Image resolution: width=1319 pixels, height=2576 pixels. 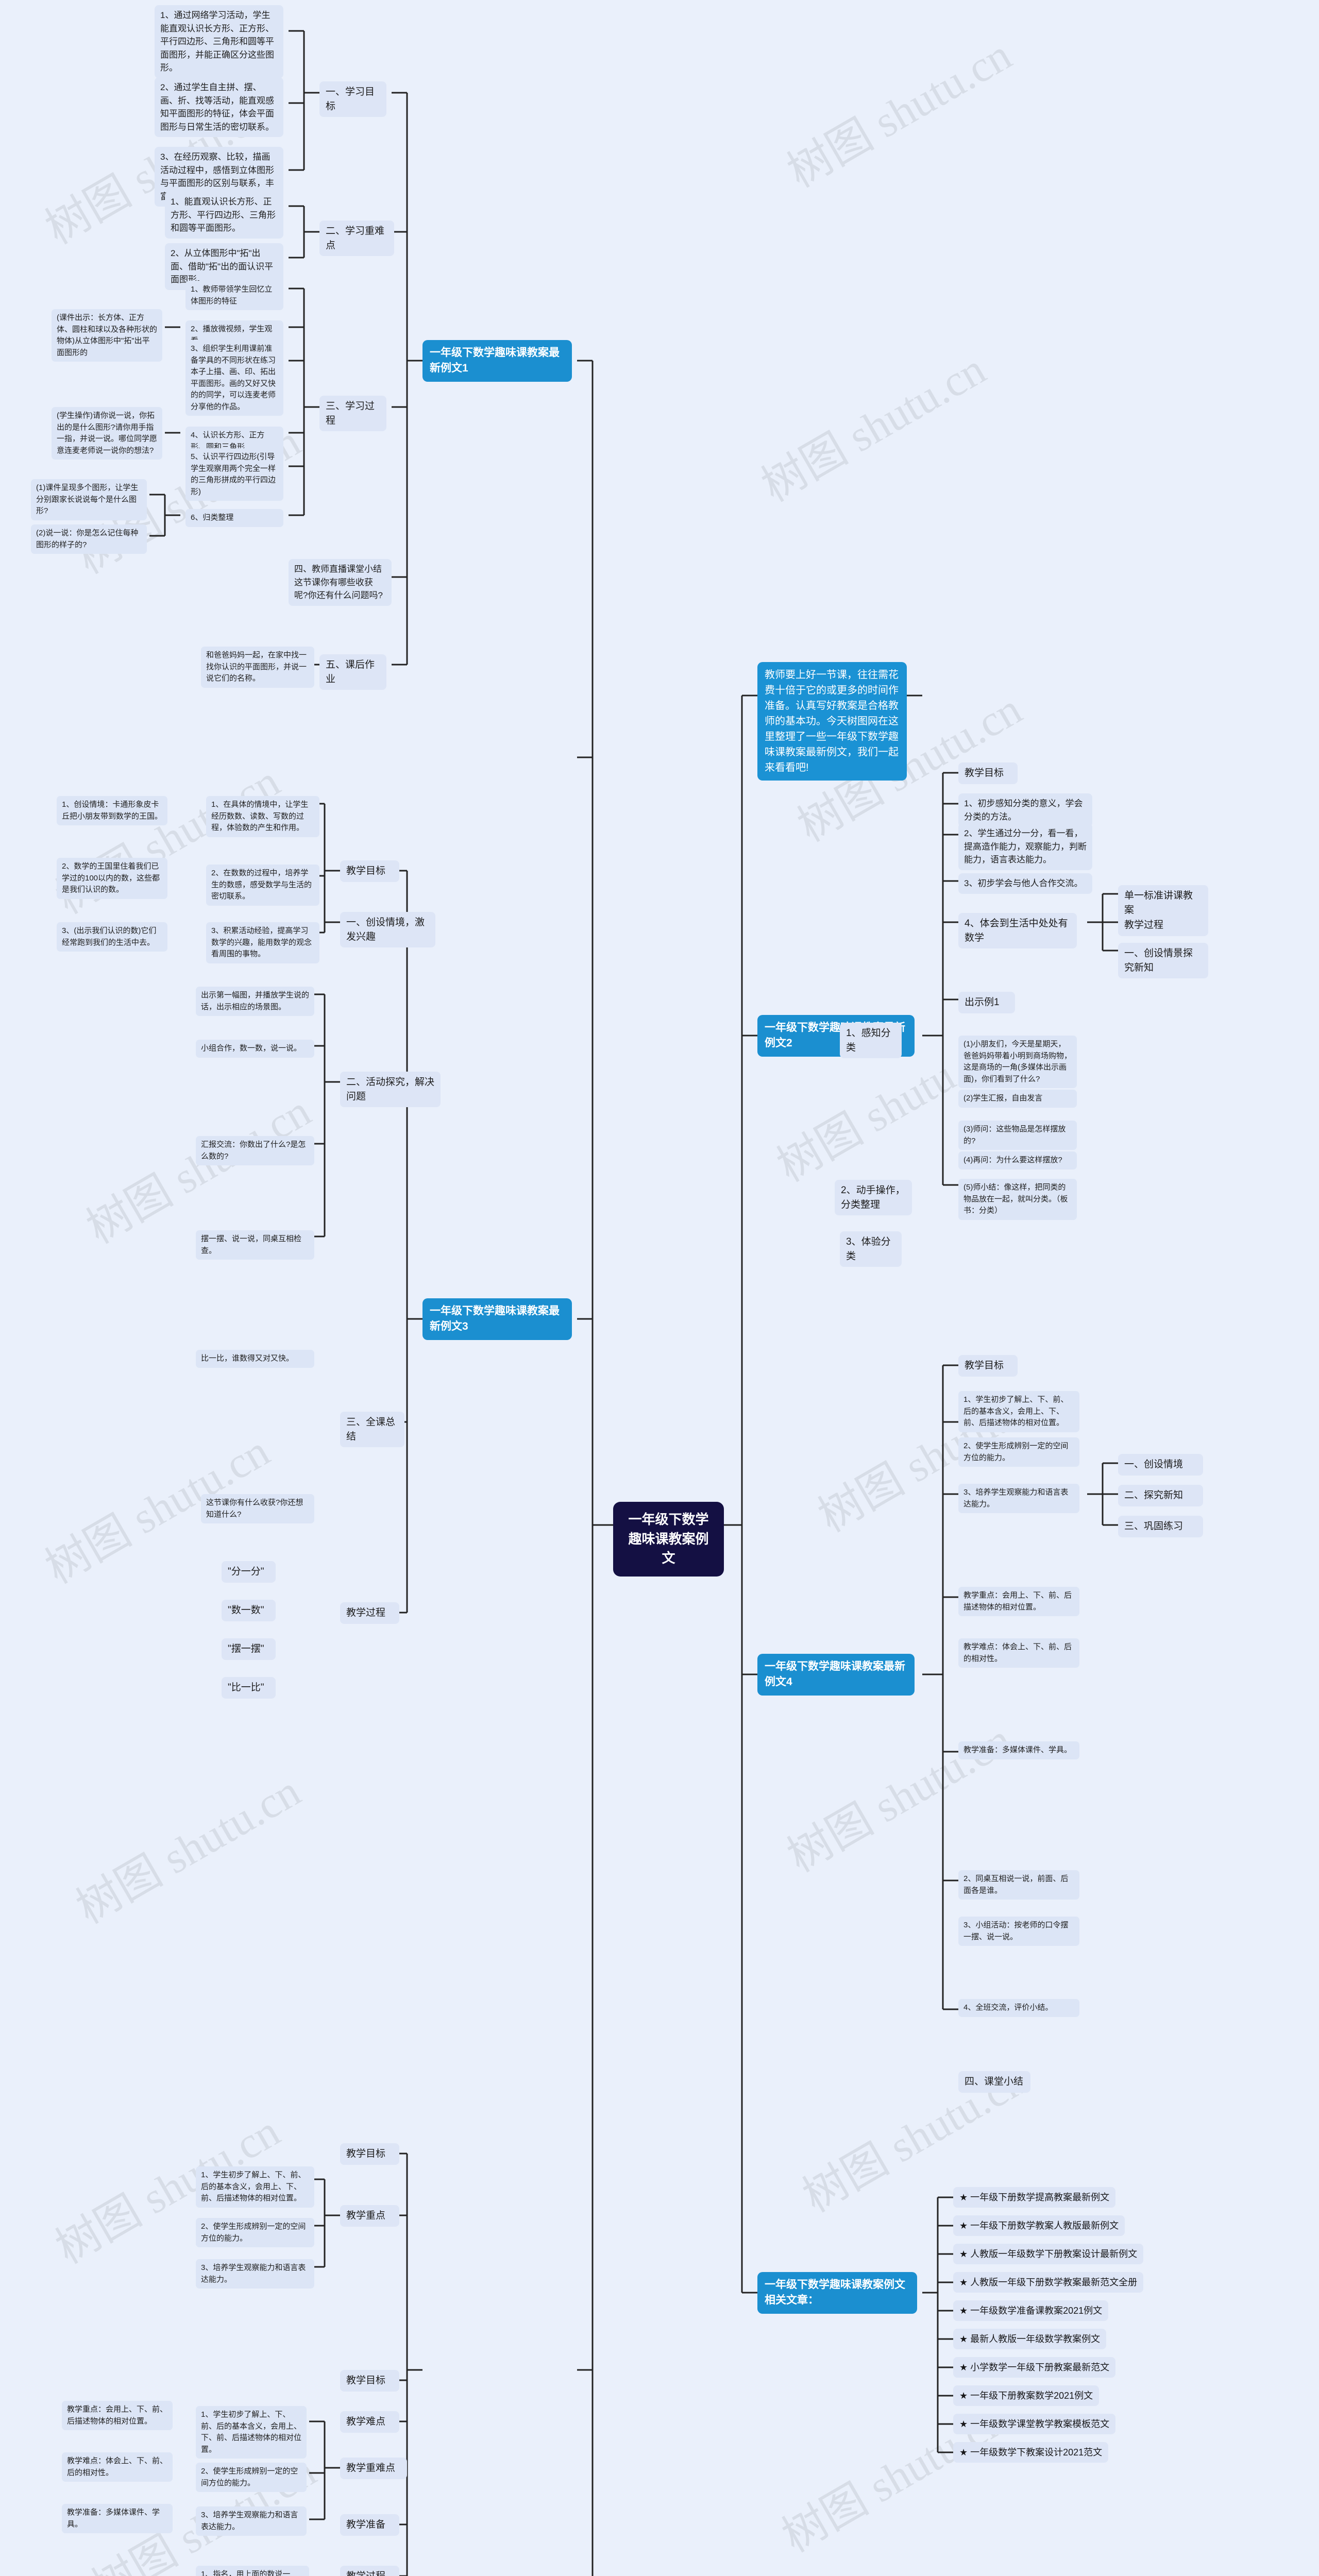 What do you see at coordinates (1018, 1498) in the screenshot?
I see `b4r-goal-3: 3、培养学生观察能力和语言表达能力。` at bounding box center [1018, 1498].